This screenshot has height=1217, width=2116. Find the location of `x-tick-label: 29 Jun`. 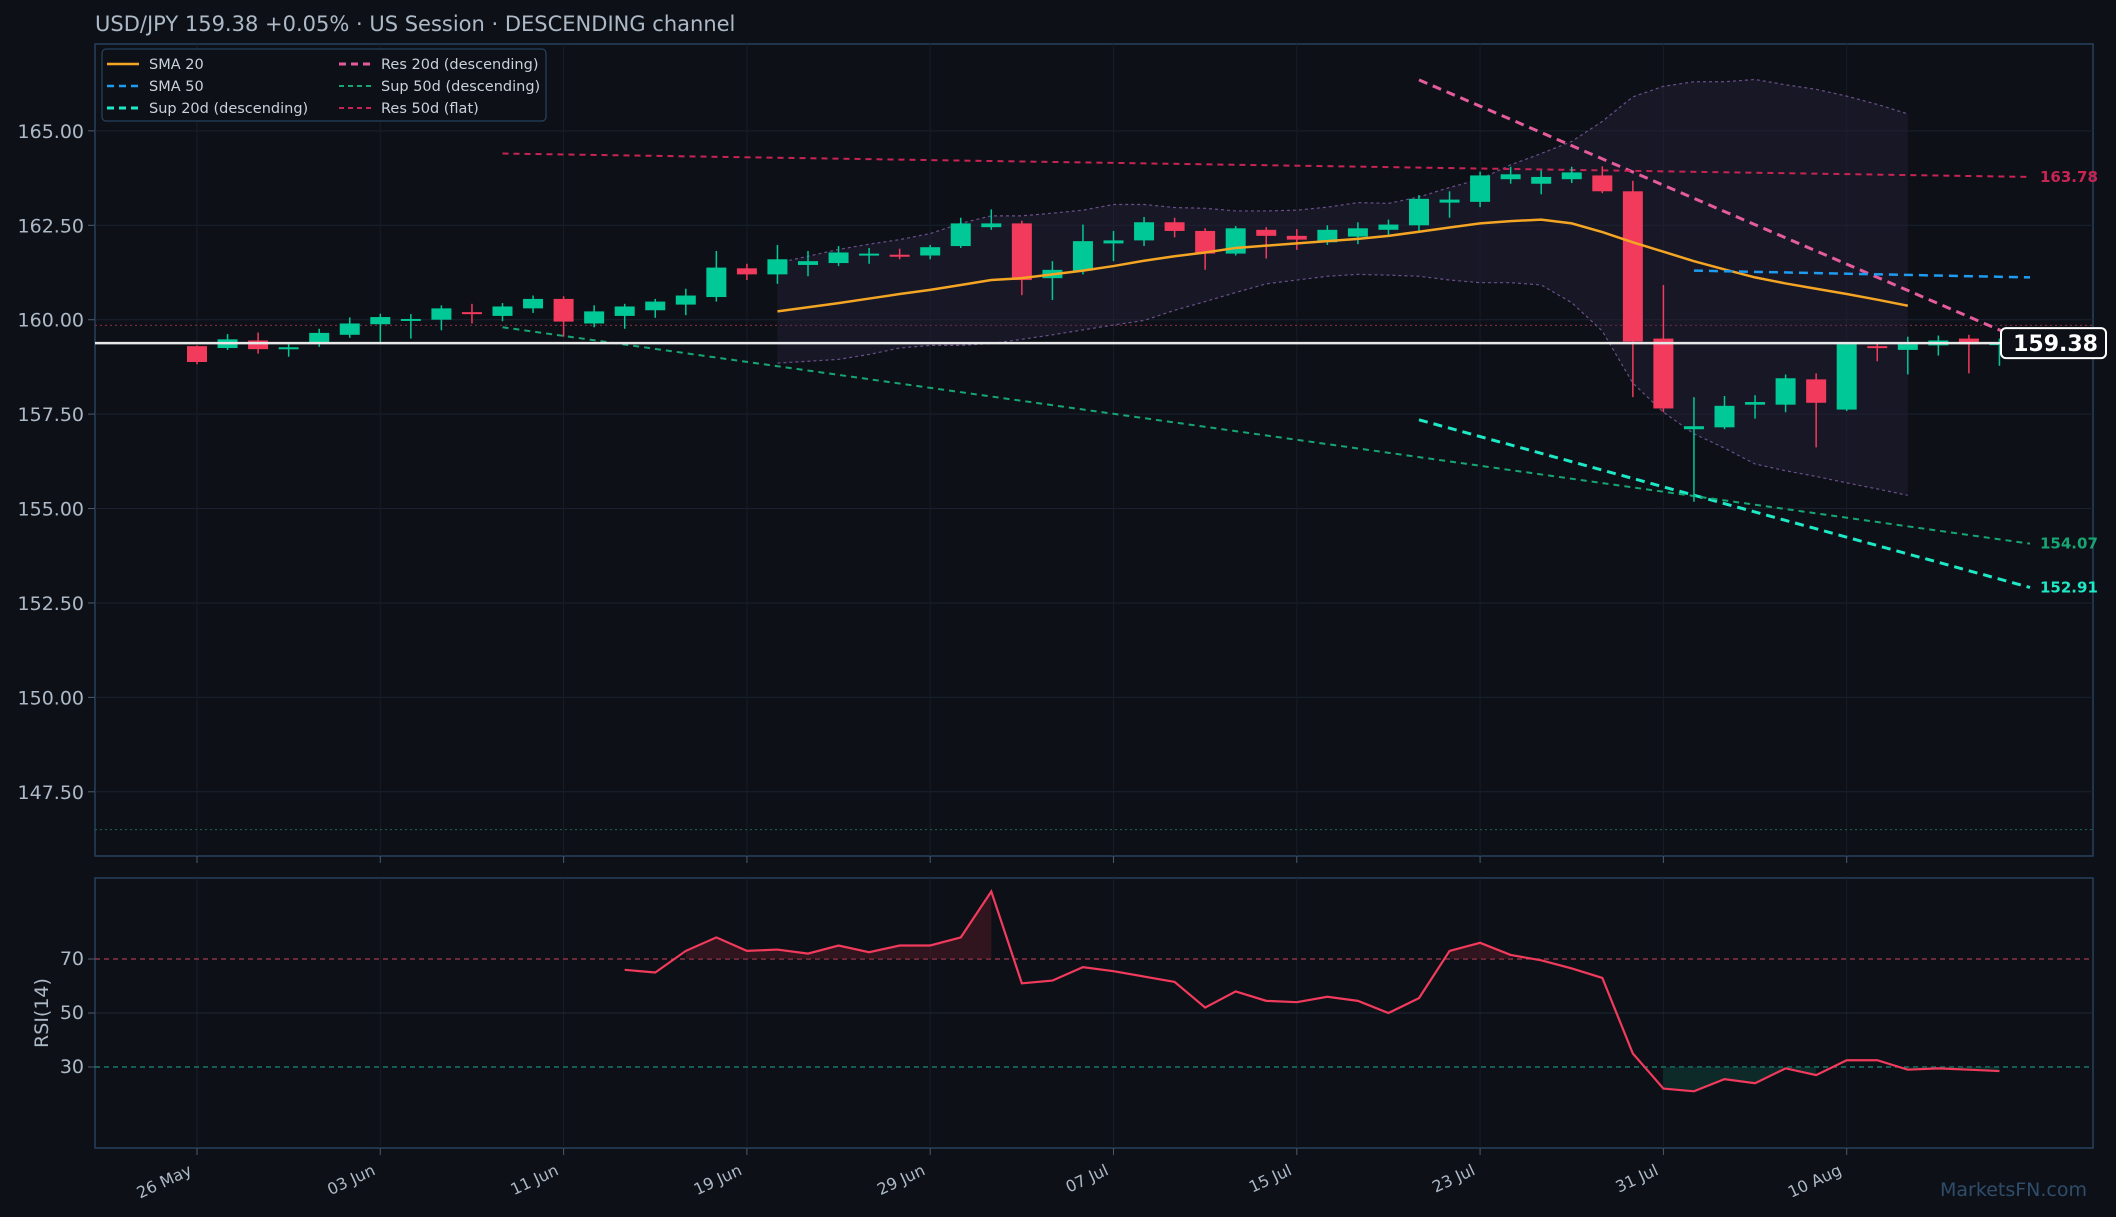

x-tick-label: 29 Jun is located at coordinates (901, 1179).